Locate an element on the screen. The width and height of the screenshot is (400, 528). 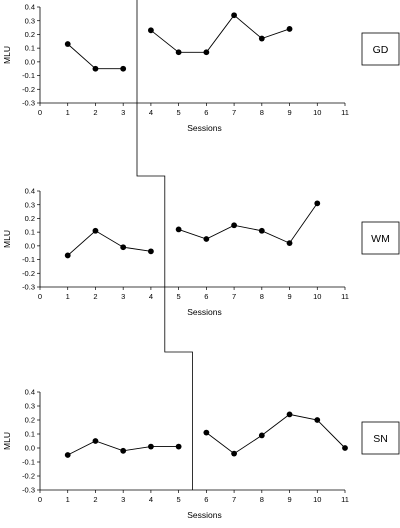
subject-label: GD is located at coordinates (381, 50).